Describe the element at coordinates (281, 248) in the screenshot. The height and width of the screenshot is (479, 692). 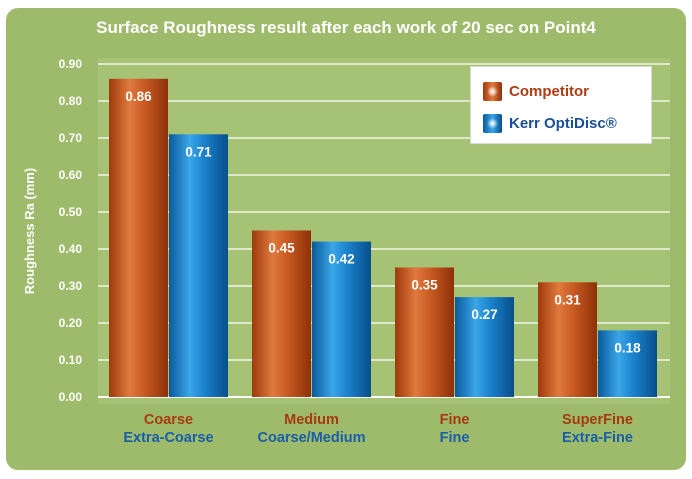
I see `data-label-competitor: 0.45` at that location.